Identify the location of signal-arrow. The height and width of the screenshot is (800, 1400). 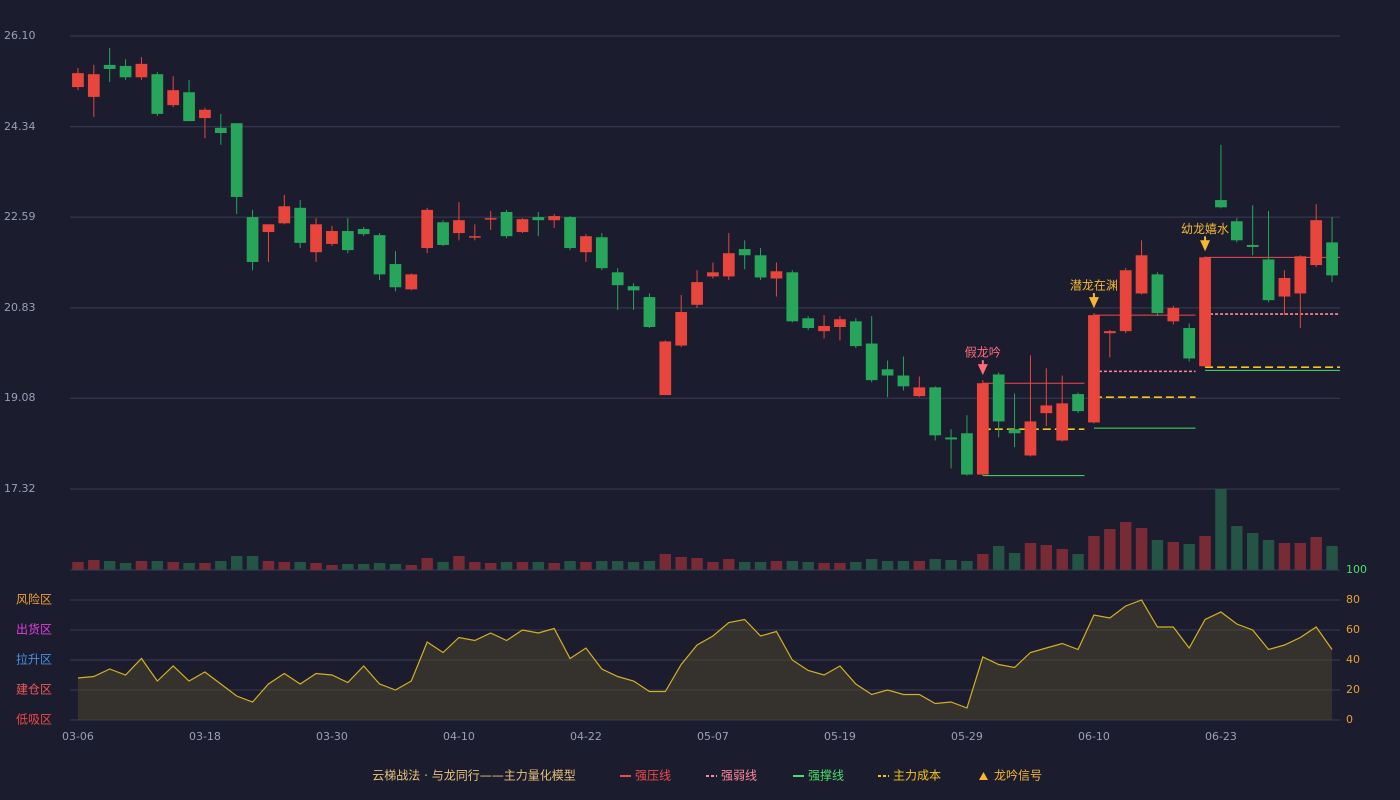
(982, 370).